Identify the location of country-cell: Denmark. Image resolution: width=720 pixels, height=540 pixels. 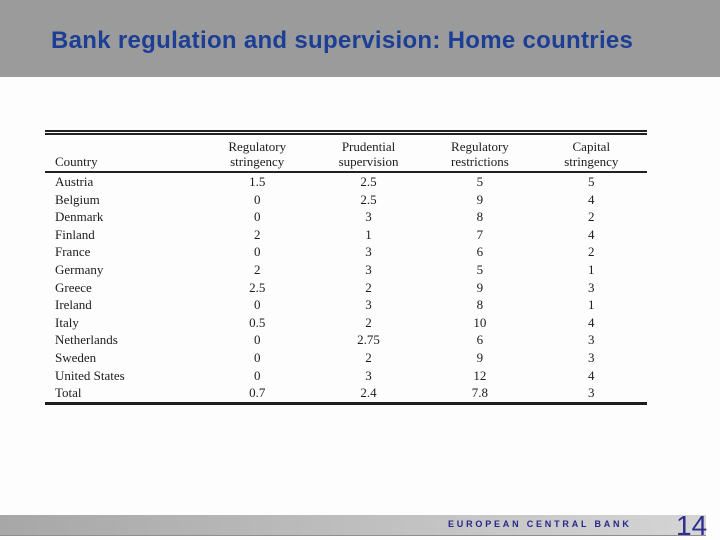
(79, 217).